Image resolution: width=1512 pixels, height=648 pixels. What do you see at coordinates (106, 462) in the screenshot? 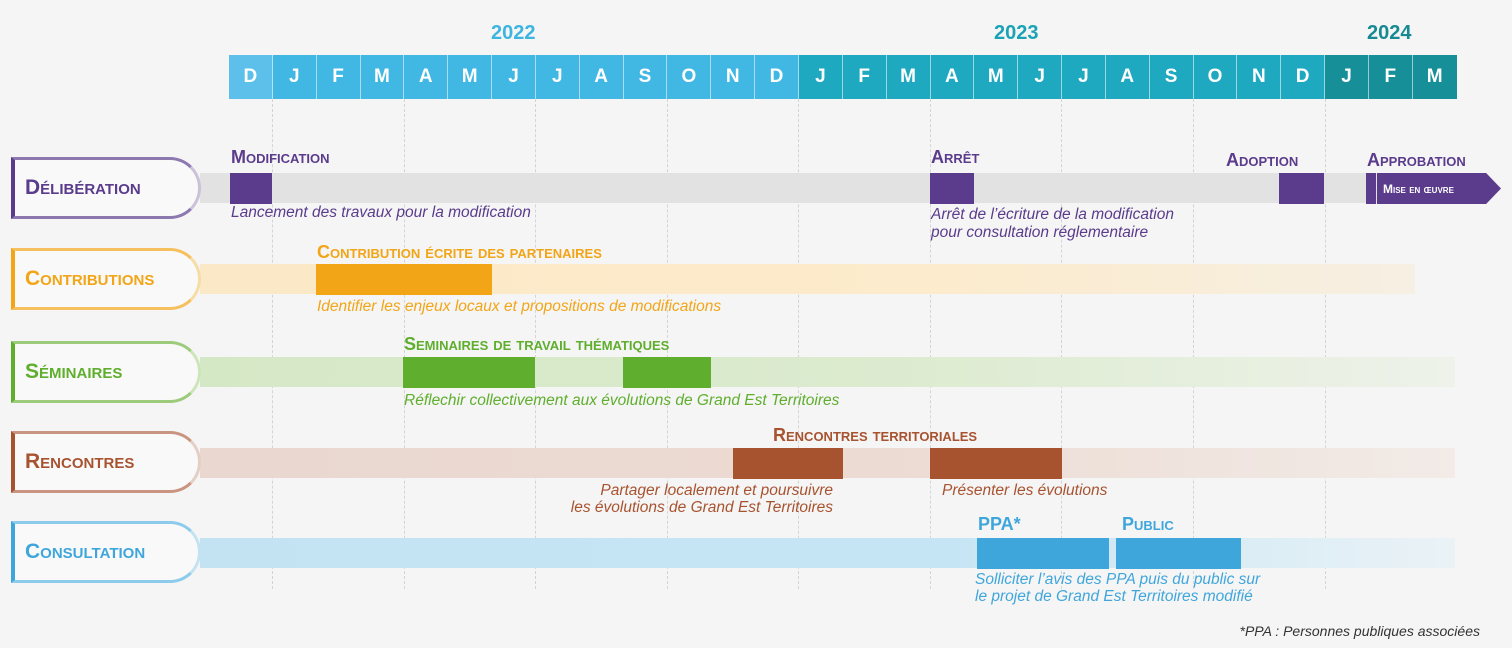
I see `rencontres-label: Rencontres` at bounding box center [106, 462].